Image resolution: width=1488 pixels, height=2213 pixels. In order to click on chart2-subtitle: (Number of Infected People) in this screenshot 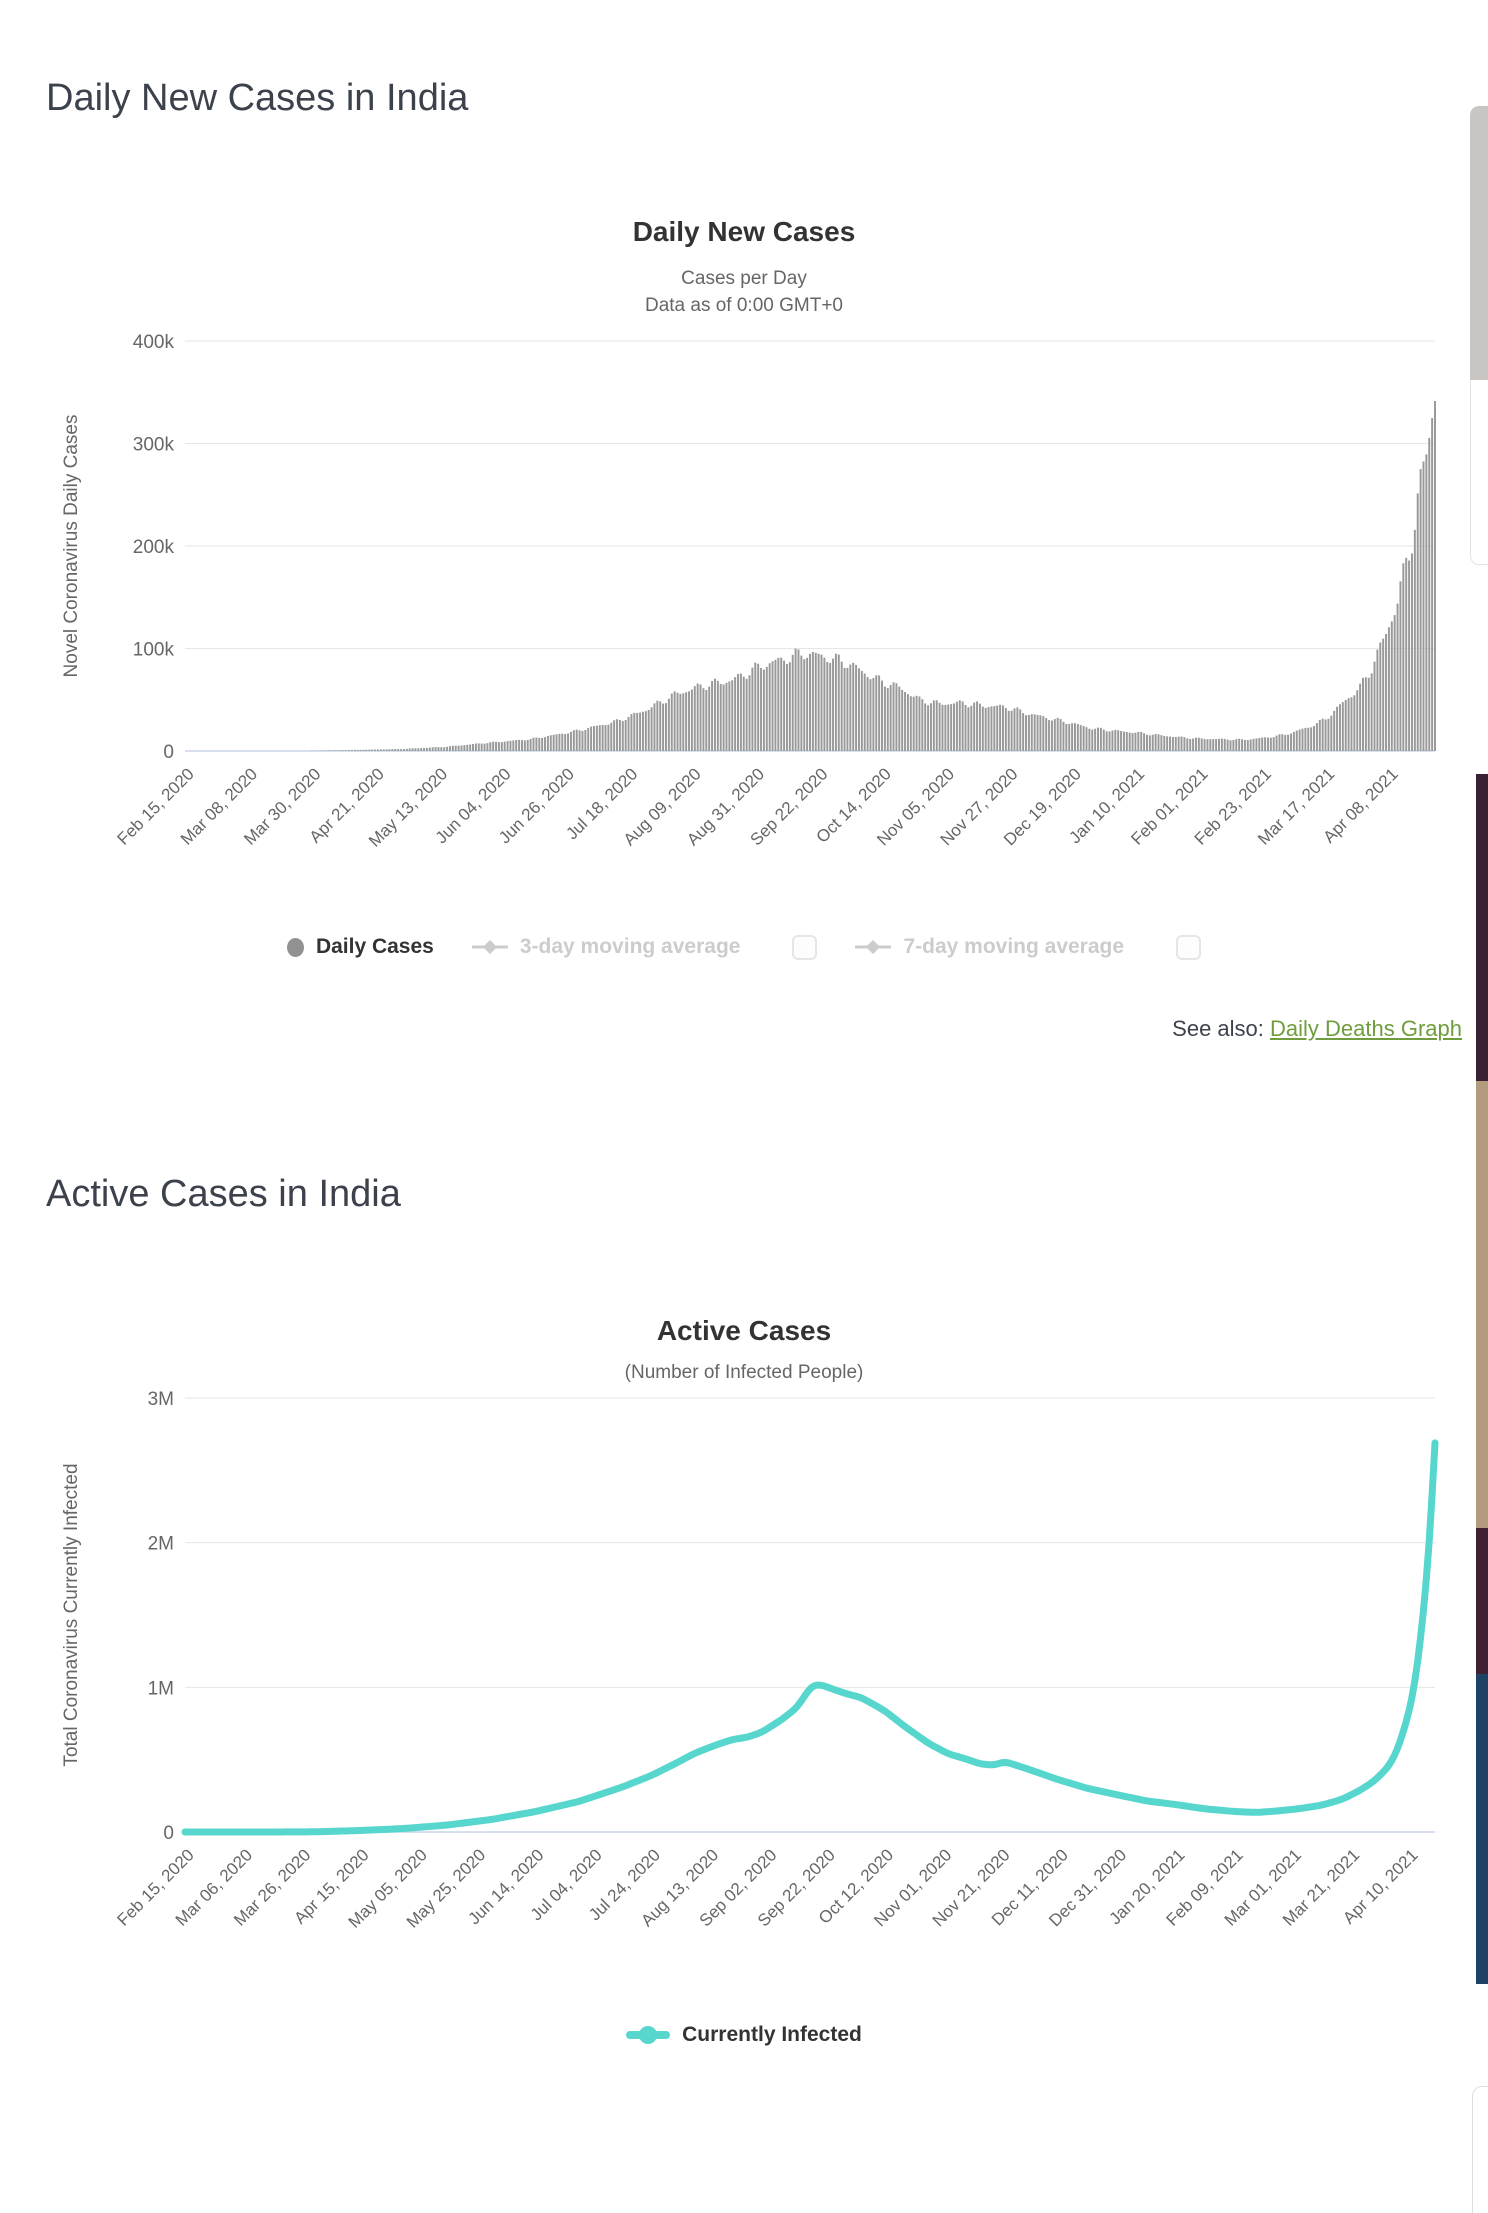, I will do `click(744, 1372)`.